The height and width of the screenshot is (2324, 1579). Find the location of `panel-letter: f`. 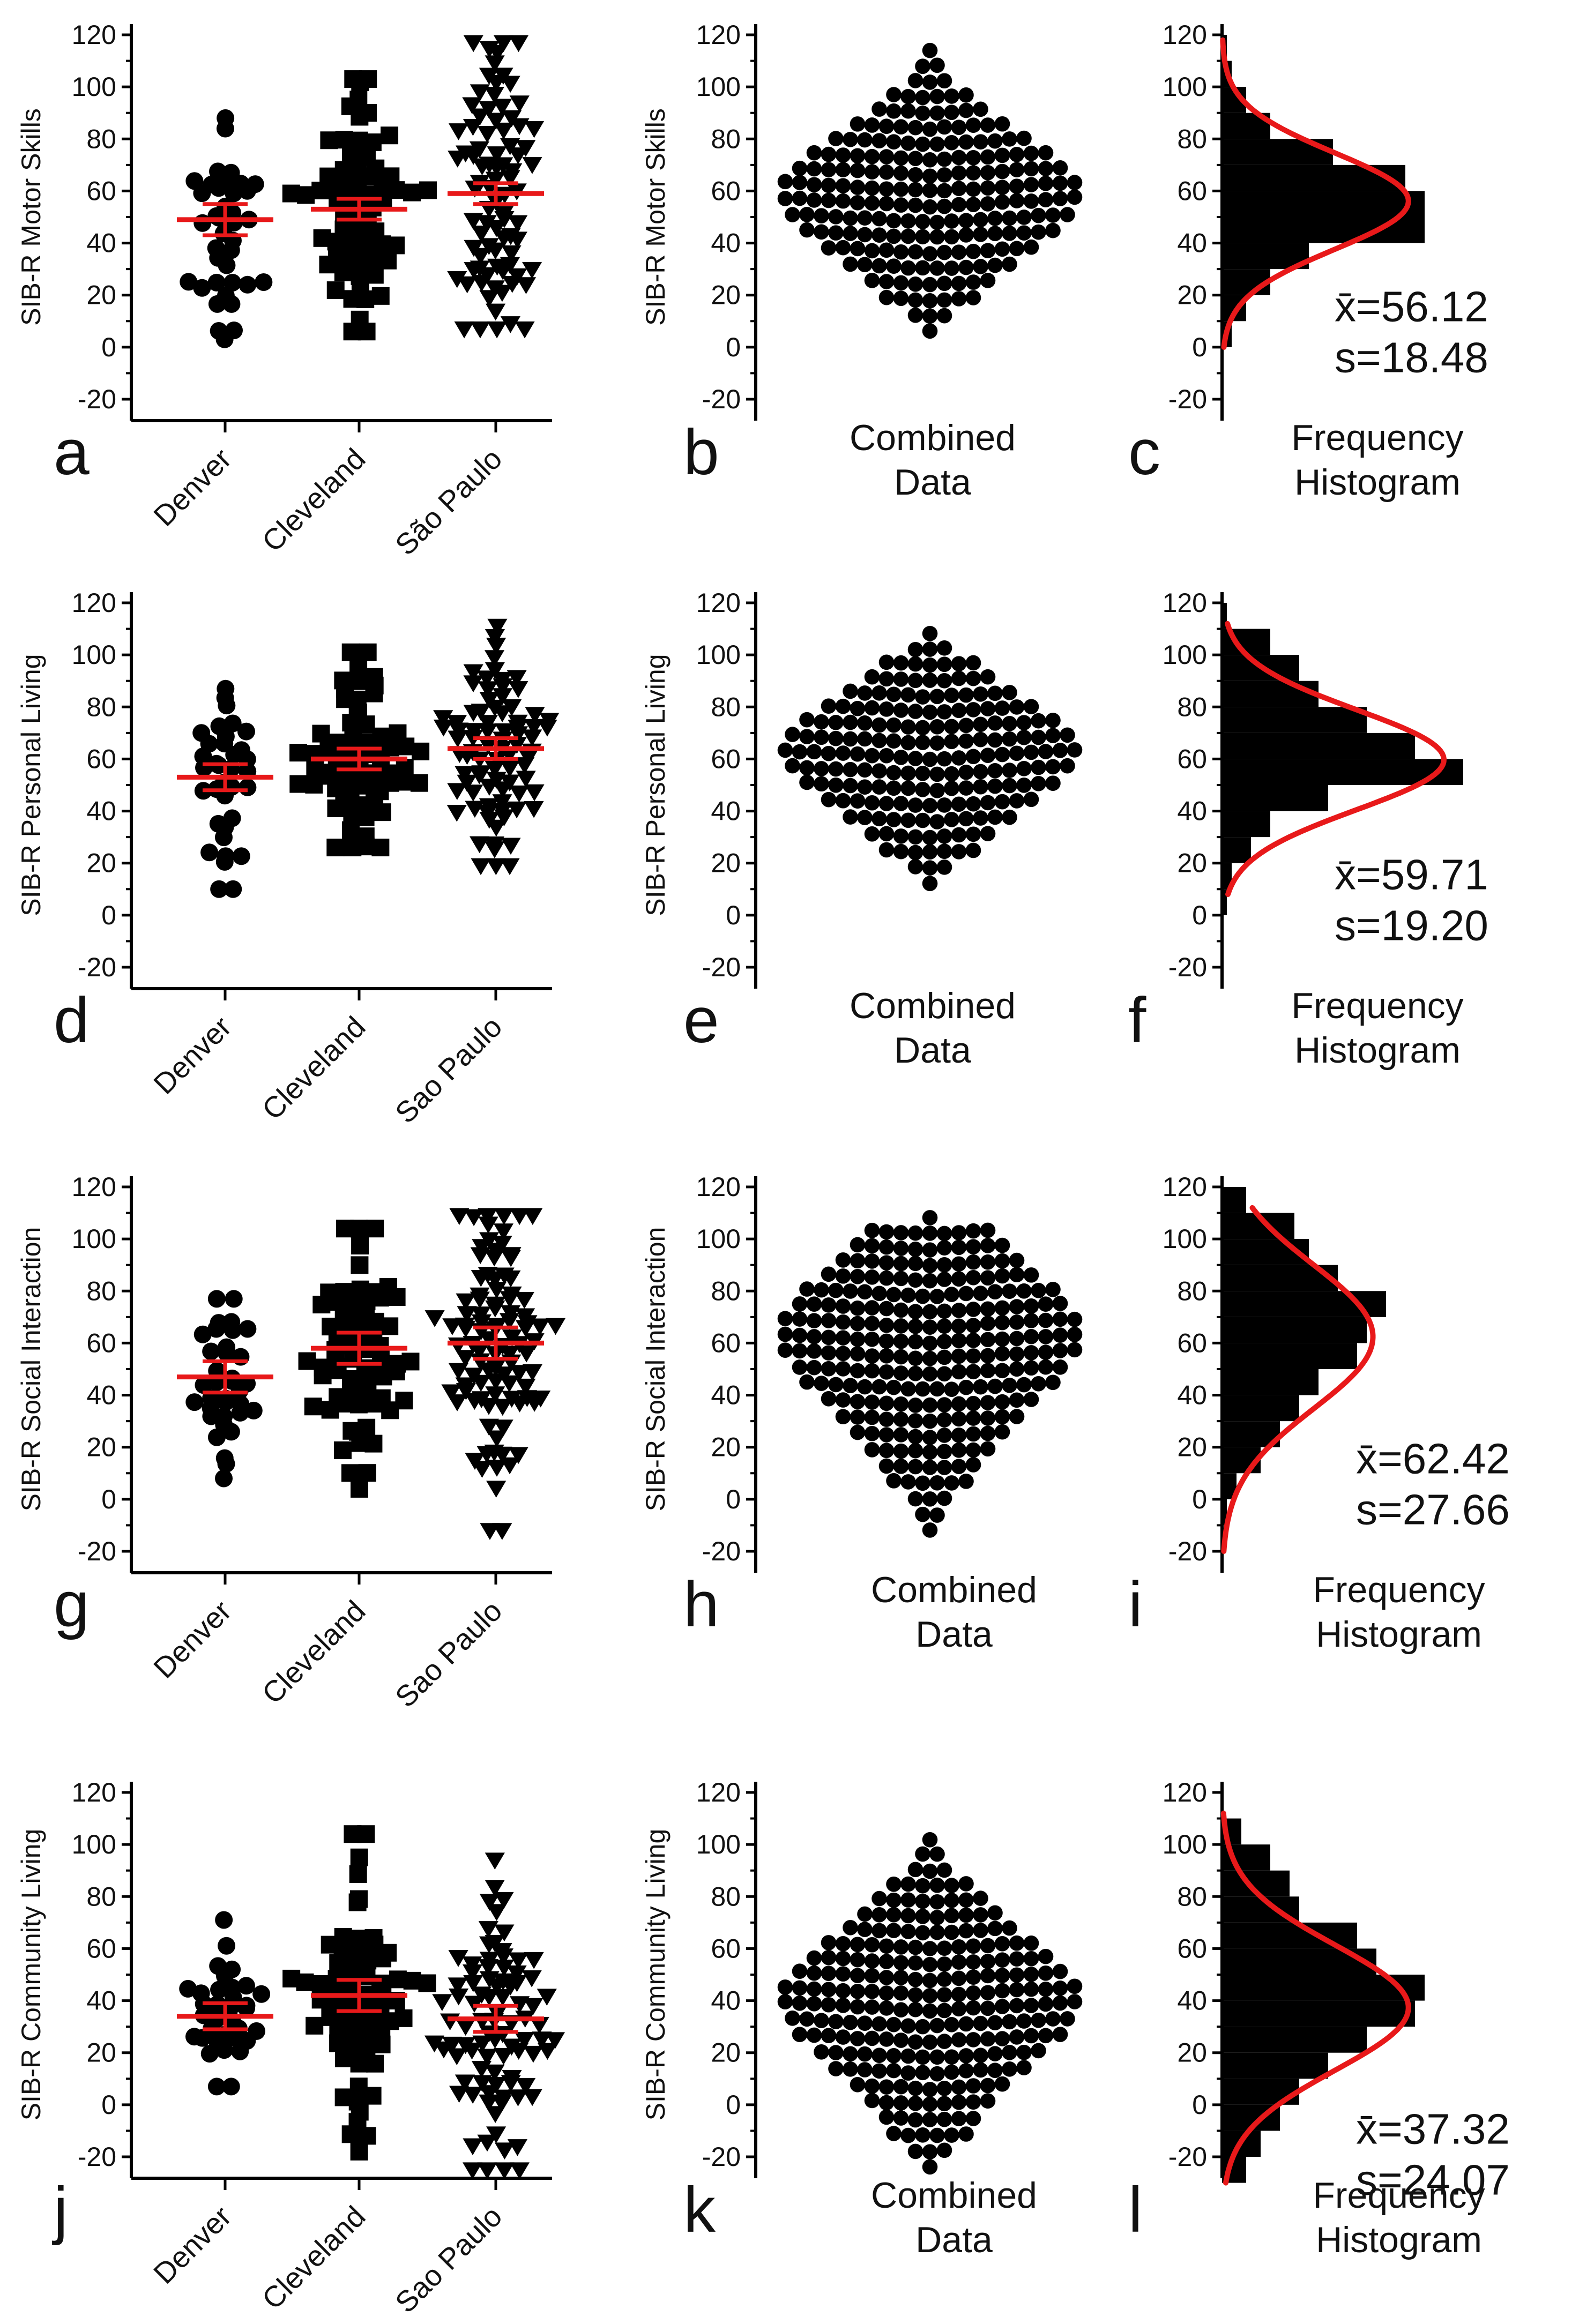

panel-letter: f is located at coordinates (1137, 1020).